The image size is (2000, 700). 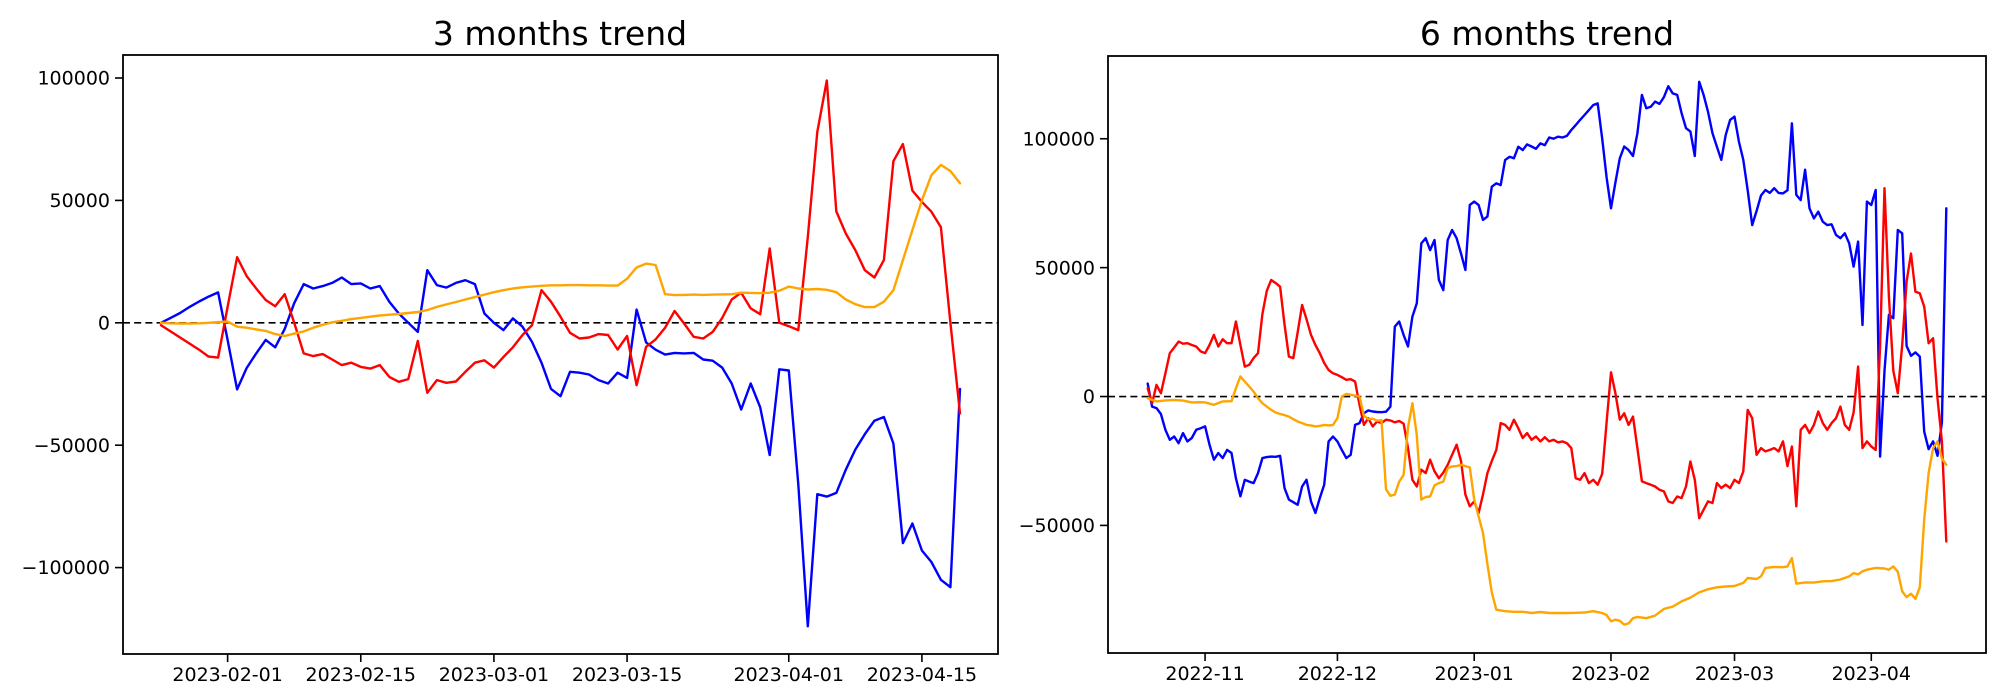 What do you see at coordinates (1547, 33) in the screenshot?
I see `chart-title-6-months-trend: 6 months trend` at bounding box center [1547, 33].